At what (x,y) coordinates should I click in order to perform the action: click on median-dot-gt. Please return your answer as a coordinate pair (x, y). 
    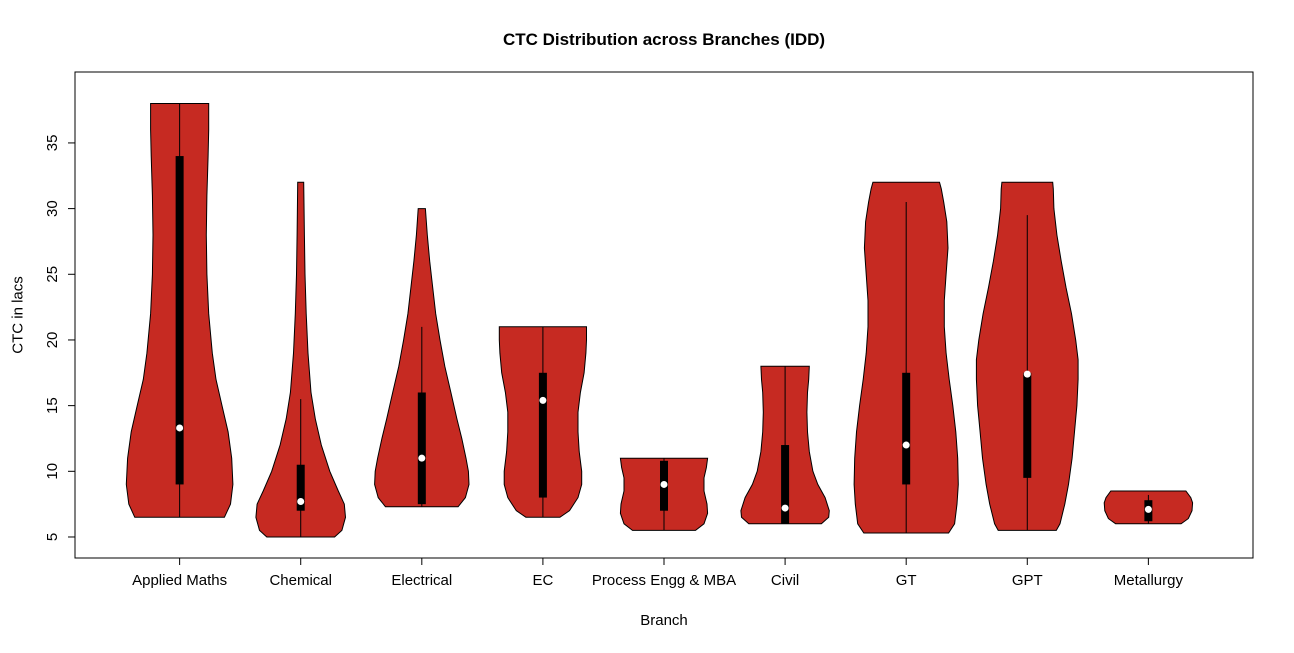
    Looking at the image, I should click on (906, 445).